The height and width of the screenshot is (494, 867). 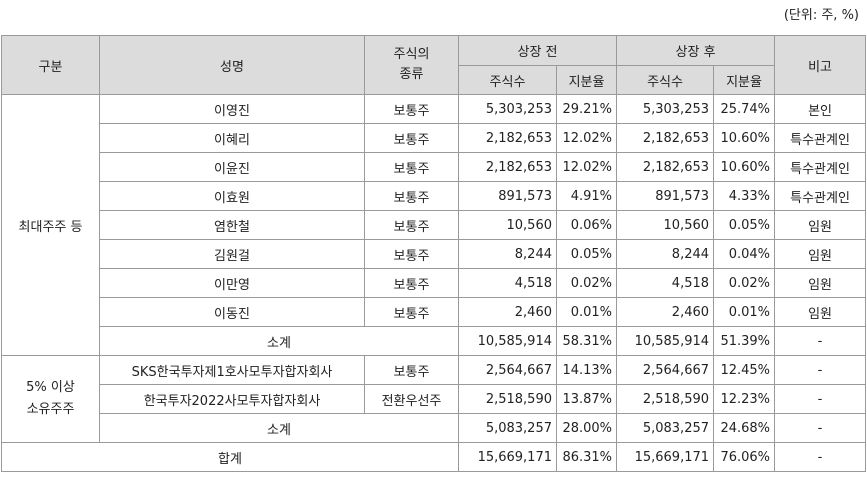 I want to click on total-label: 합계, so click(x=230, y=457).